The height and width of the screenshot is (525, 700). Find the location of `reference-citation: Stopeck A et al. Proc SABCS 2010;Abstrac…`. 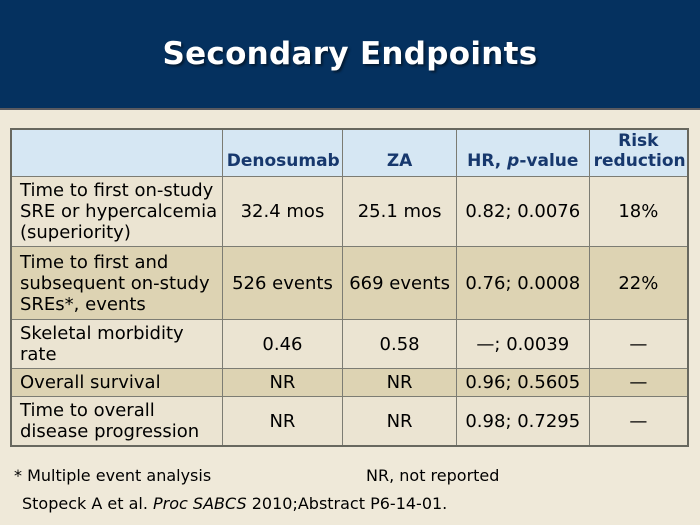

reference-citation: Stopeck A et al. Proc SABCS 2010;Abstrac… is located at coordinates (234, 503).